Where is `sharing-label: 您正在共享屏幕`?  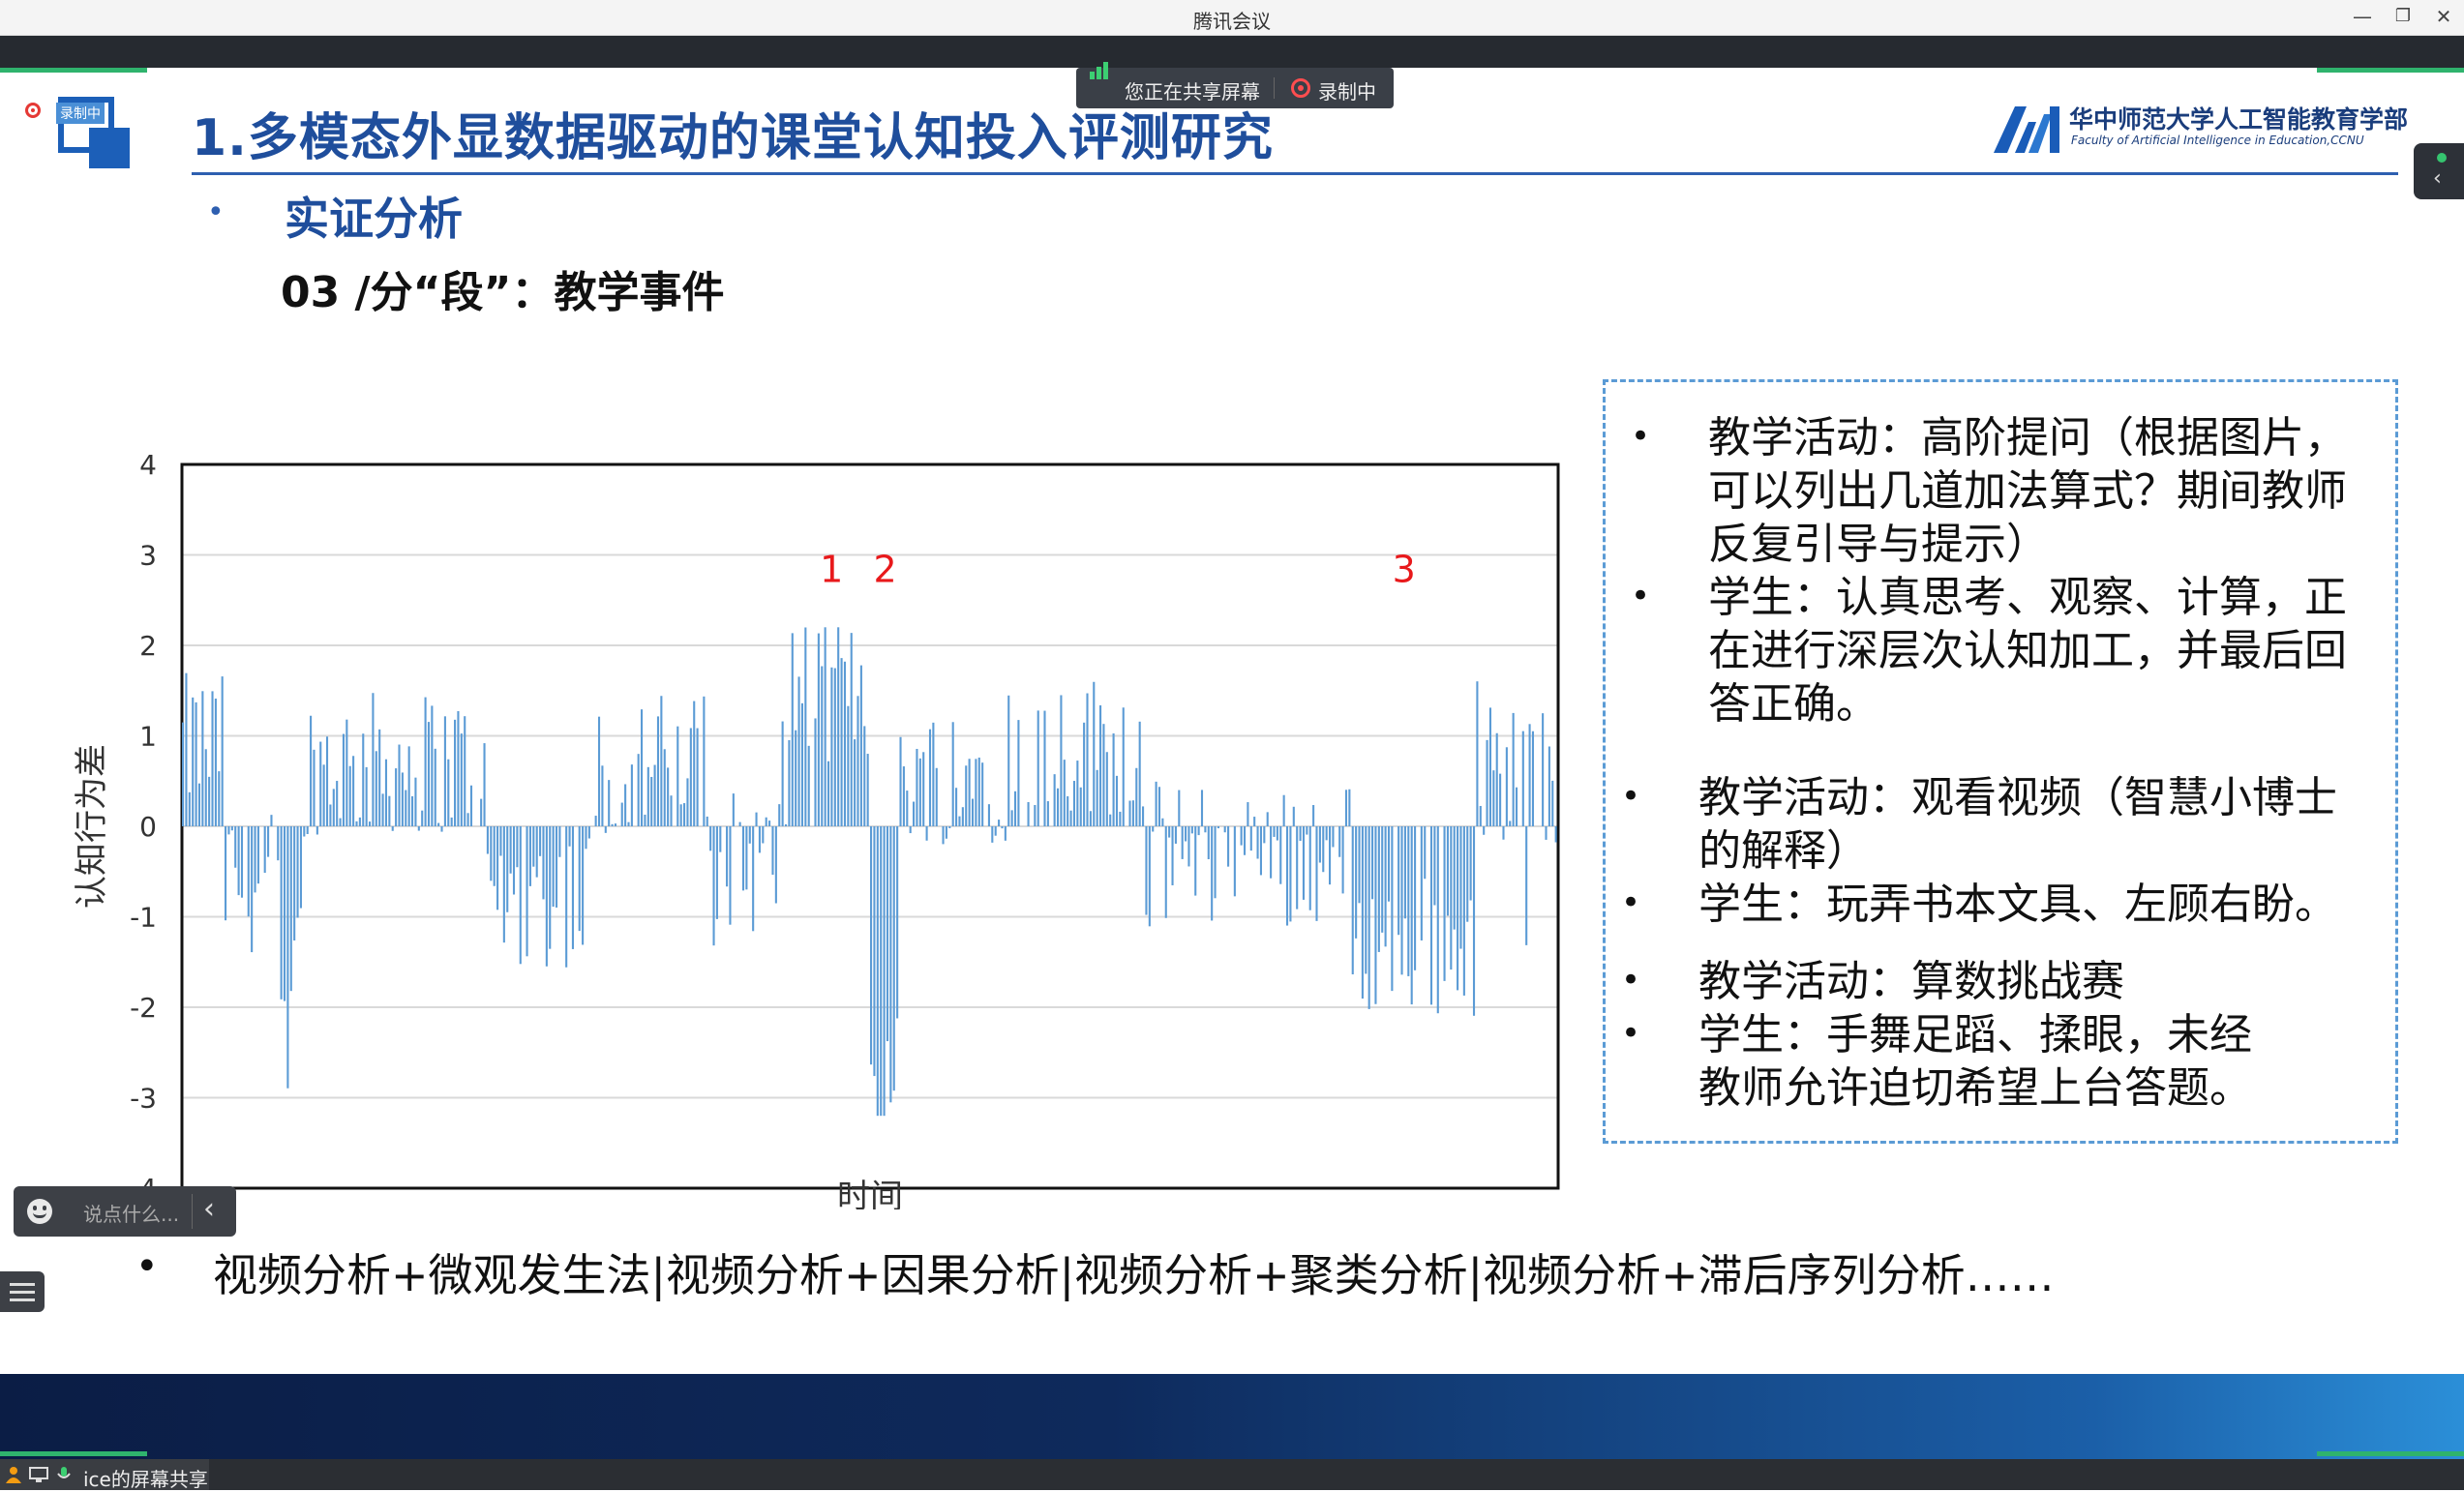 sharing-label: 您正在共享屏幕 is located at coordinates (1192, 90).